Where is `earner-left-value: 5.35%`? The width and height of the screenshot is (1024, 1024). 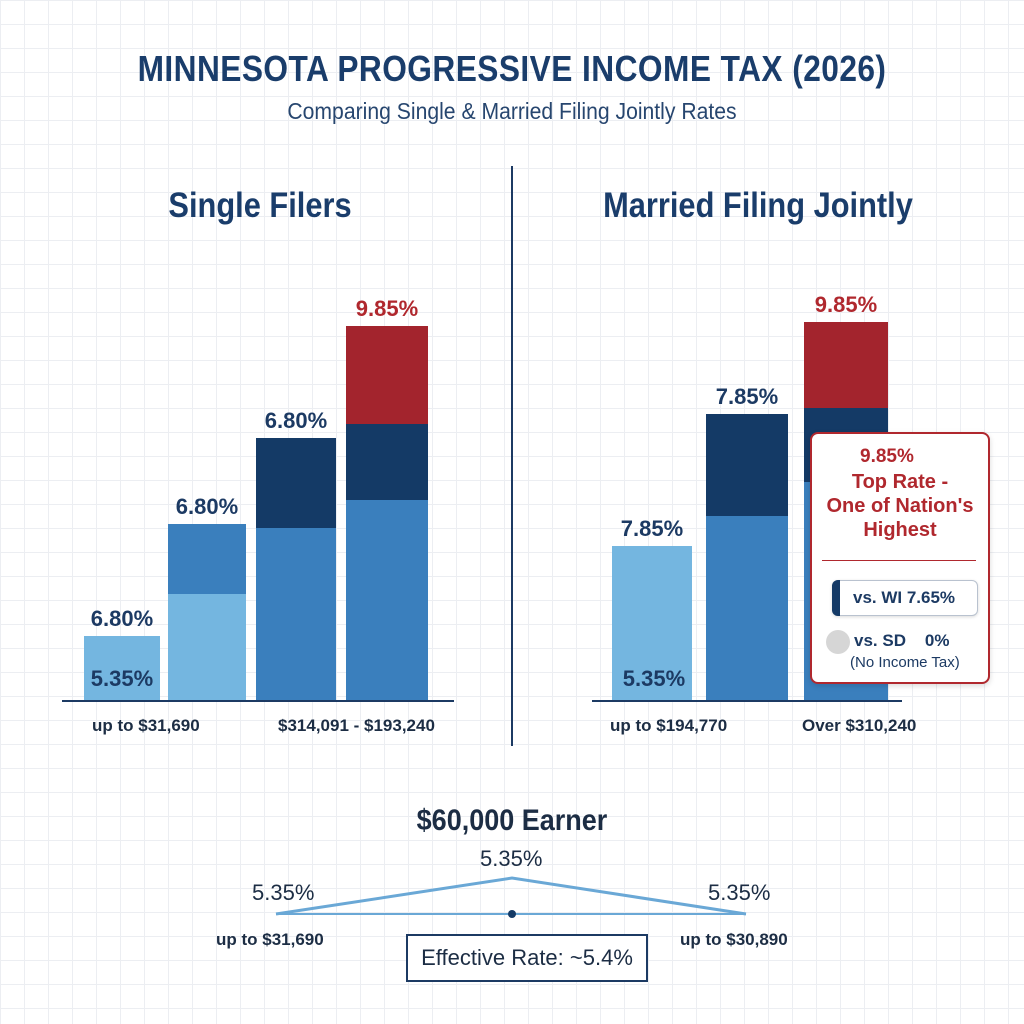 earner-left-value: 5.35% is located at coordinates (283, 892).